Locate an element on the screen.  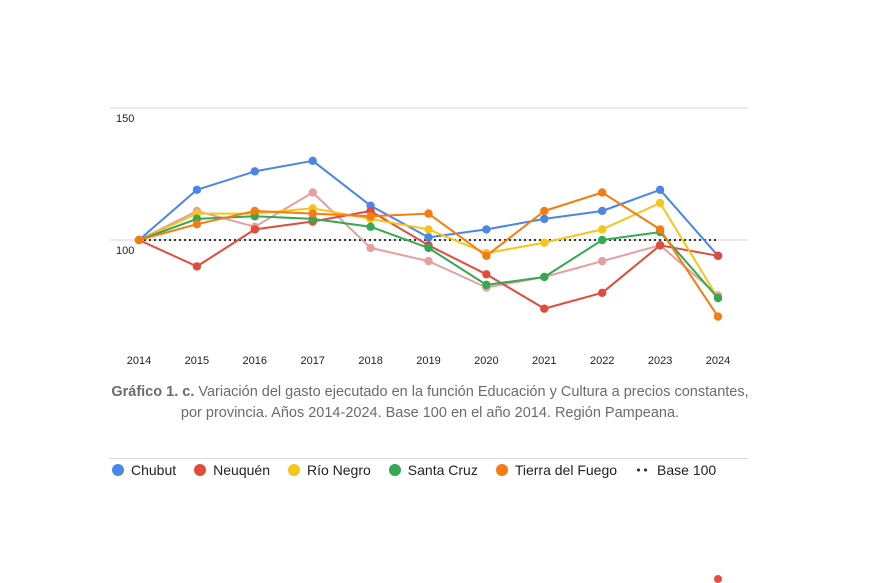
legend-label-tierra-del-fuego: Tierra del Fuego is located at coordinates (566, 470).